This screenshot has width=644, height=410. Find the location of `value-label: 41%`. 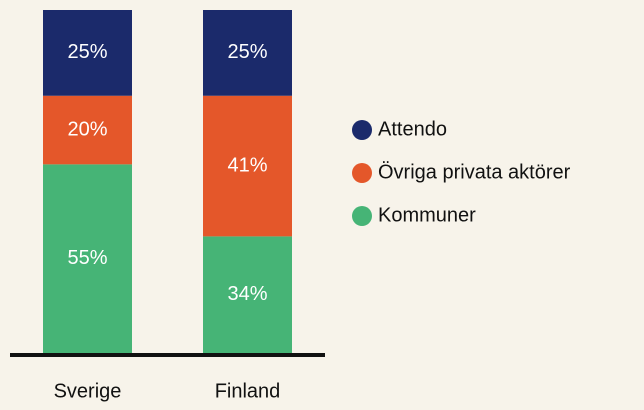

value-label: 41% is located at coordinates (247, 165).